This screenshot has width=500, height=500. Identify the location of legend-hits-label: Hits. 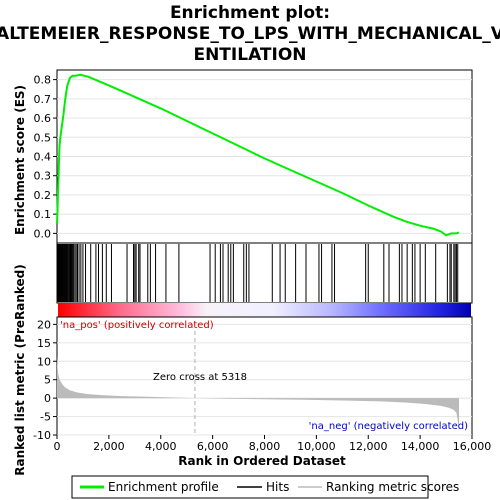
(277, 487).